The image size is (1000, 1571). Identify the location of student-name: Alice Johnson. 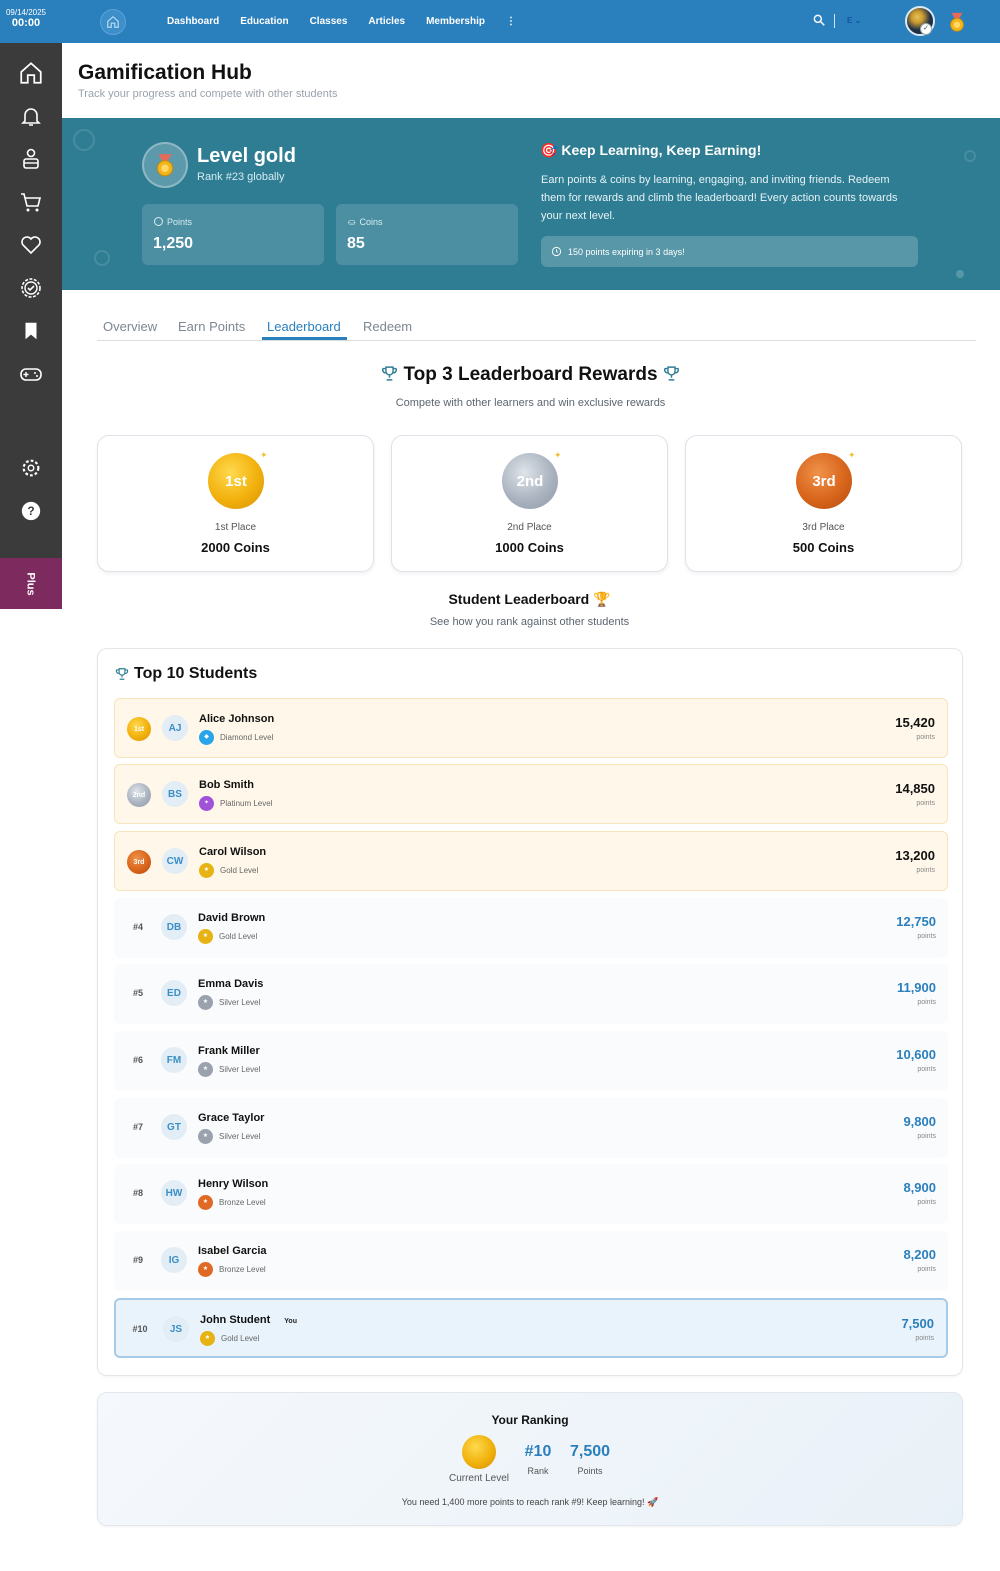
(237, 719).